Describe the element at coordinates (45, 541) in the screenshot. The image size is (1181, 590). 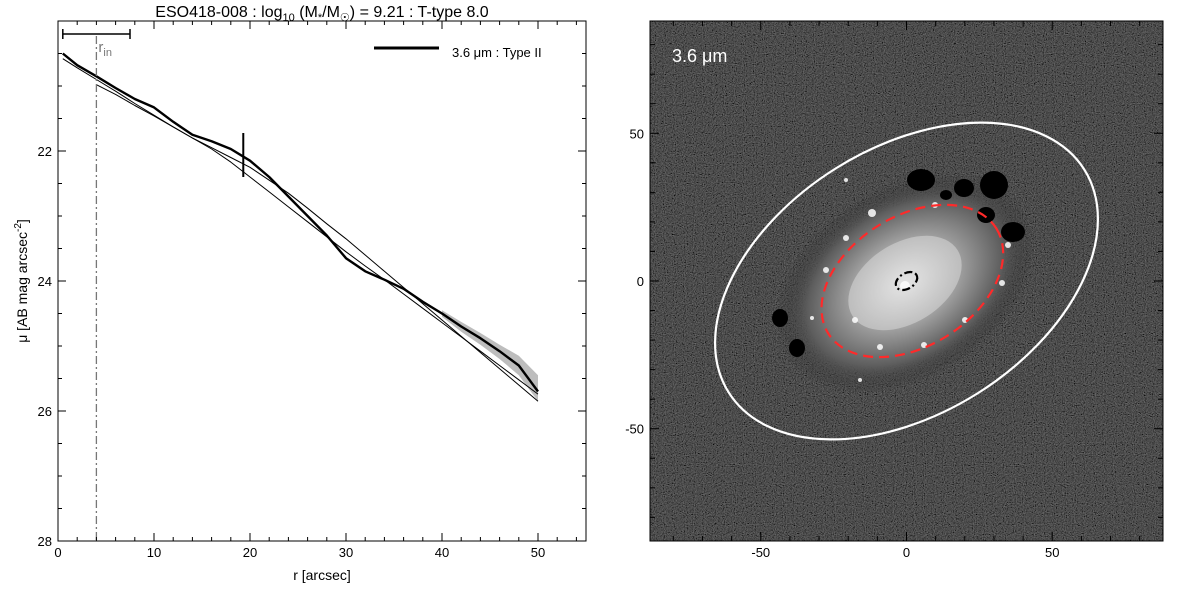
I see `y-tick-label: 28` at that location.